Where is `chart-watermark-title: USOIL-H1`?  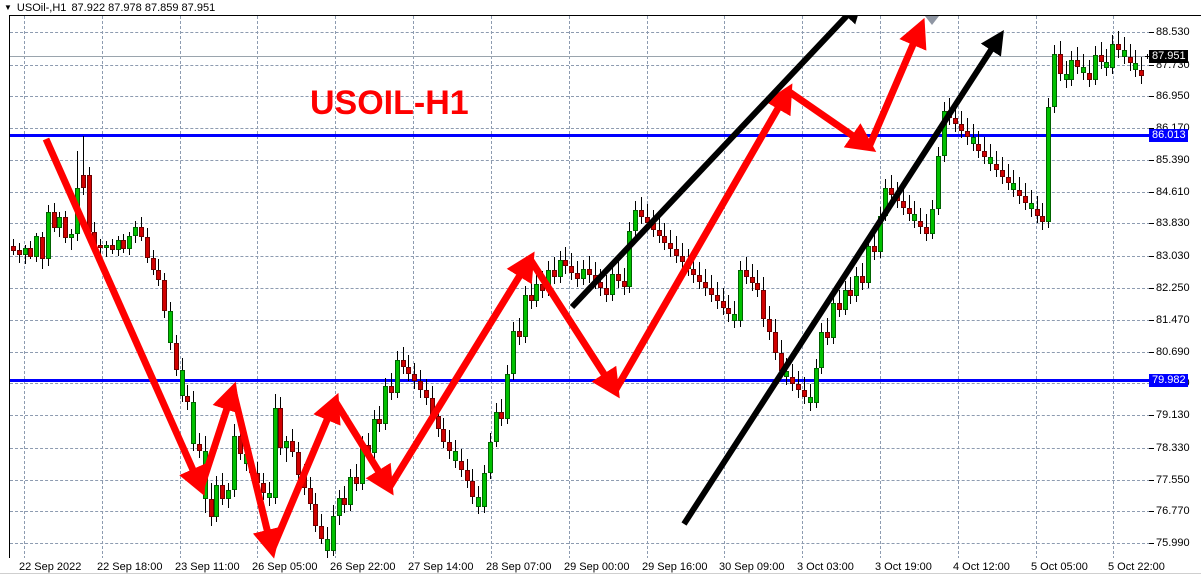 chart-watermark-title: USOIL-H1 is located at coordinates (389, 103).